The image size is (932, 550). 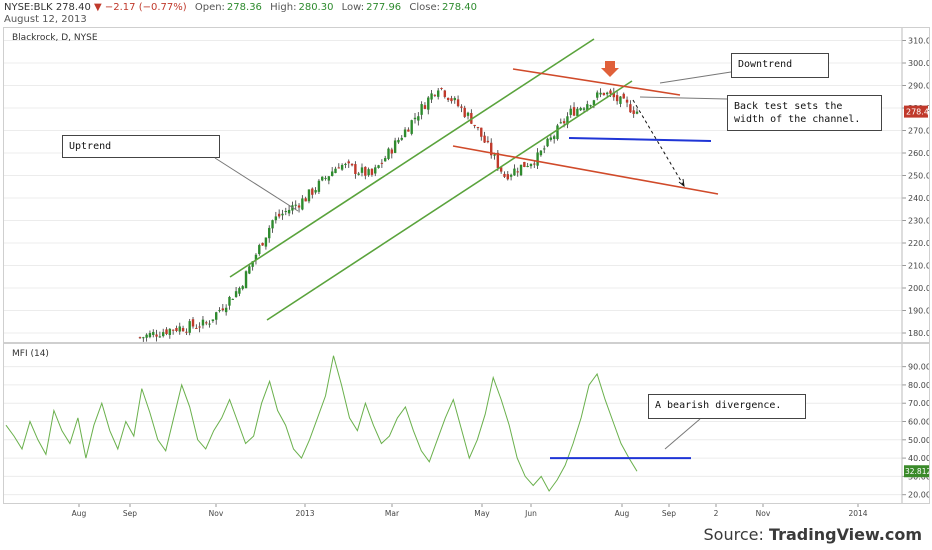 What do you see at coordinates (244, 7) in the screenshot?
I see `open-value: 278.36` at bounding box center [244, 7].